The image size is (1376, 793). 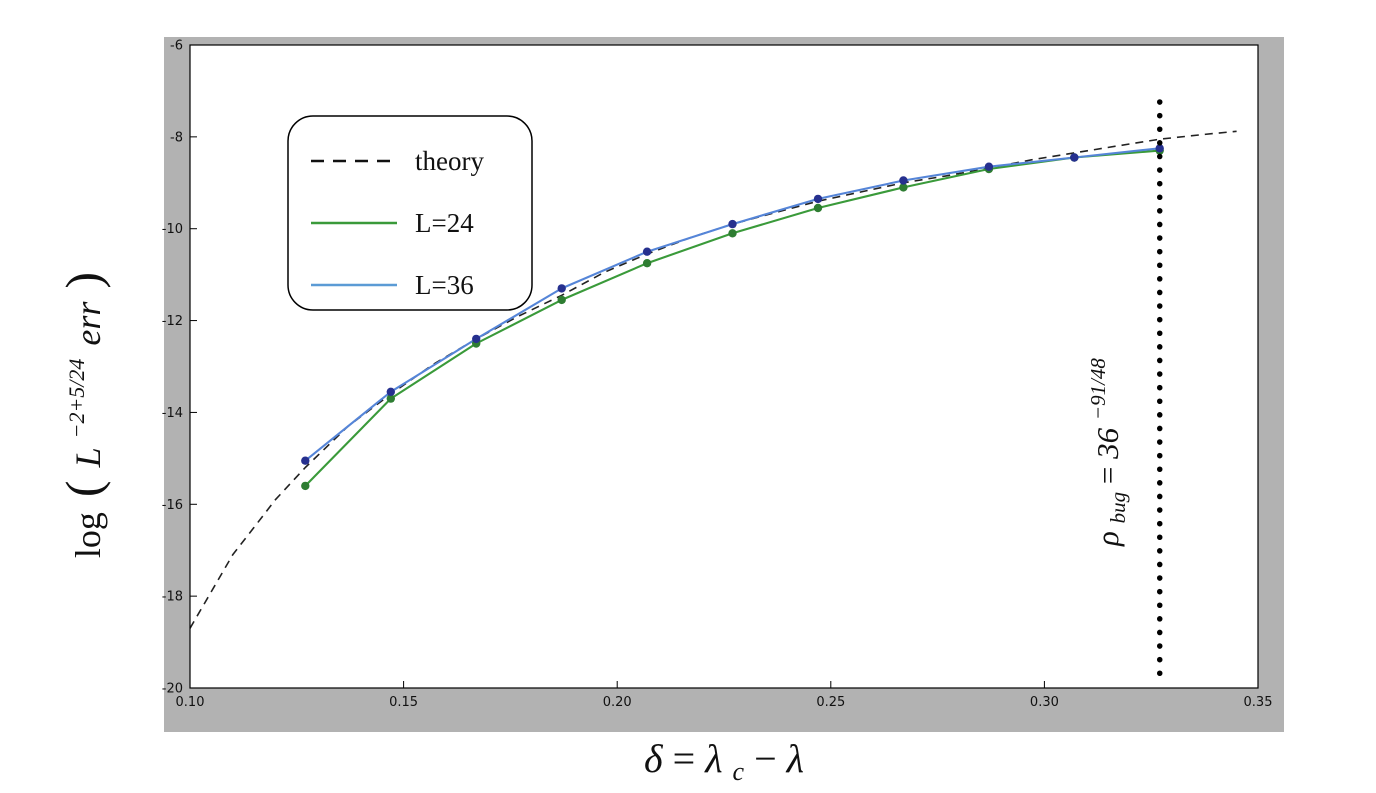 I want to click on x-tick-label: 0.15, so click(x=403, y=702).